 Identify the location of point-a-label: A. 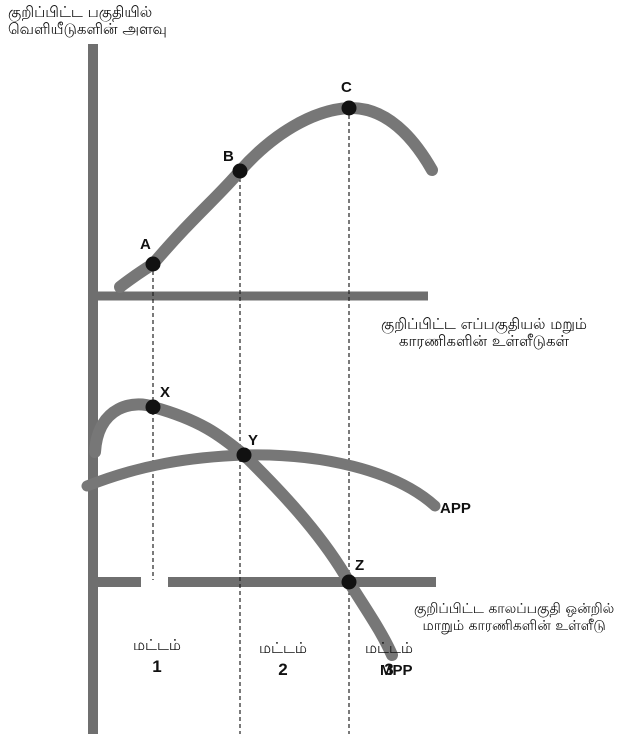
(145, 244).